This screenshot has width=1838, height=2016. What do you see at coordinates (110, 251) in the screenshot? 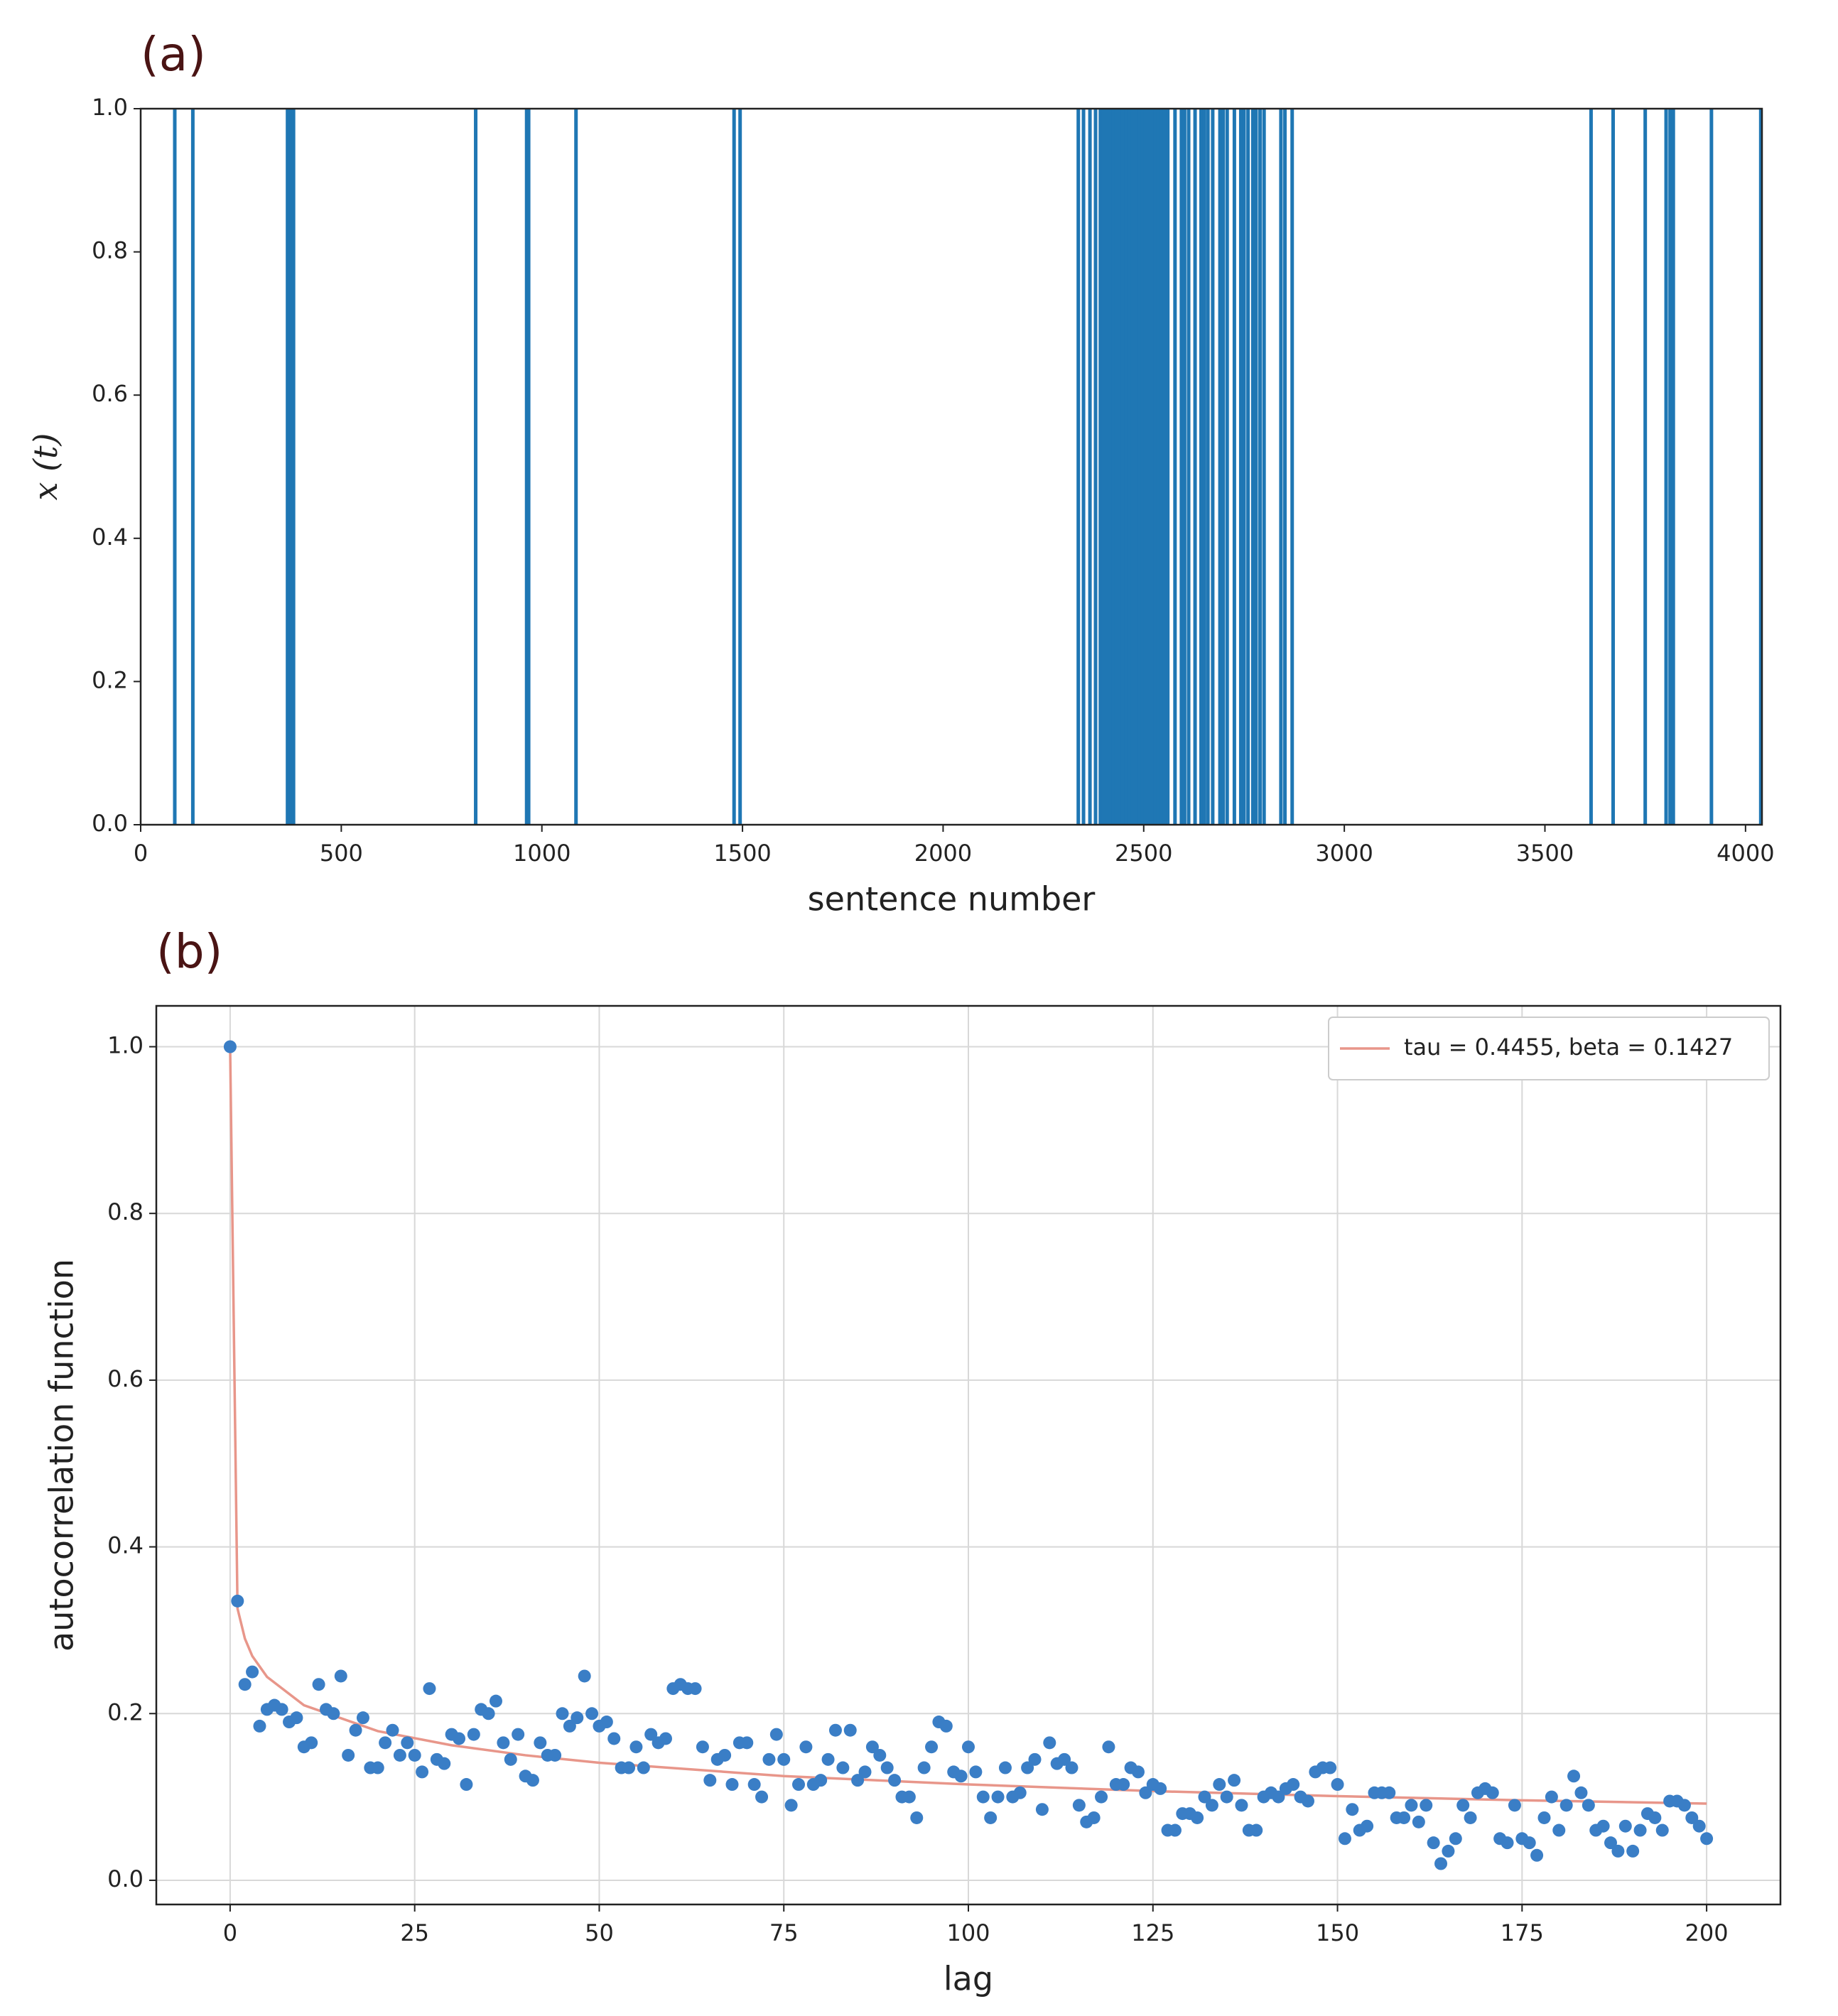
I see `y-tick-label: 0.8` at bounding box center [110, 251].